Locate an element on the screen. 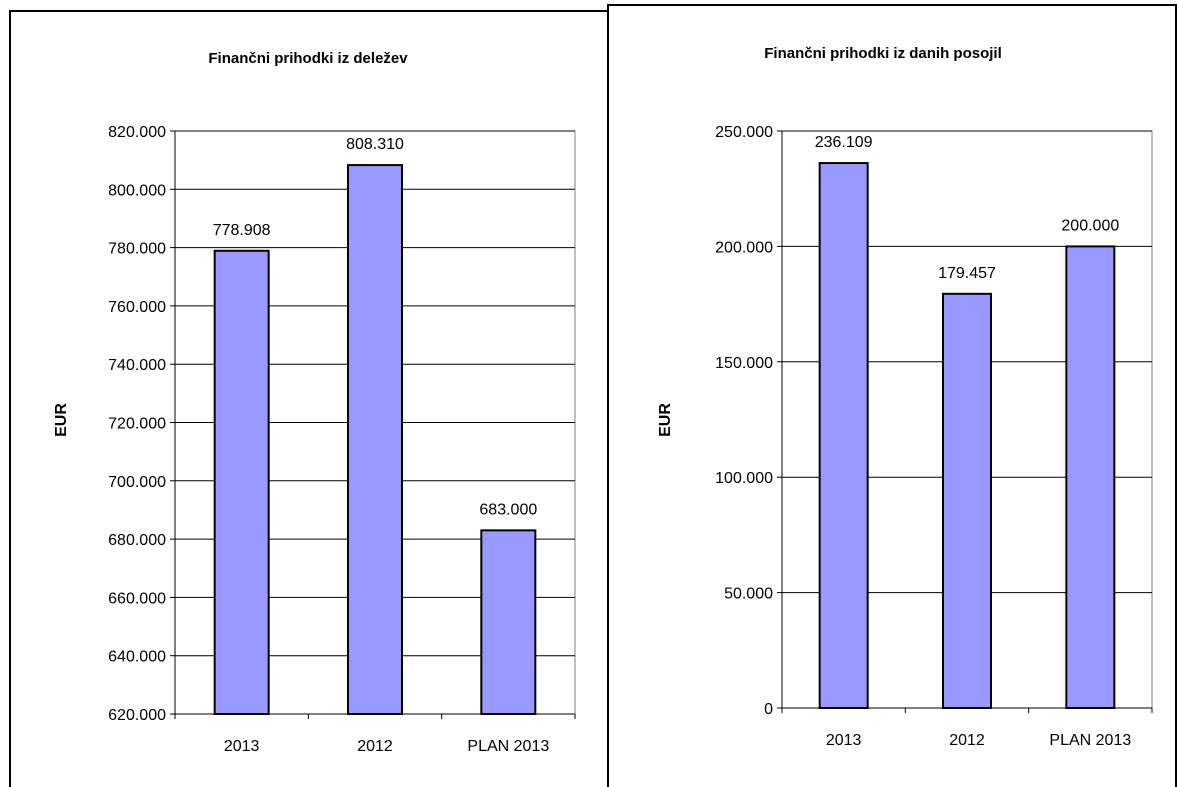 This screenshot has height=787, width=1177. y-tick-label: 780.000 is located at coordinates (137, 249).